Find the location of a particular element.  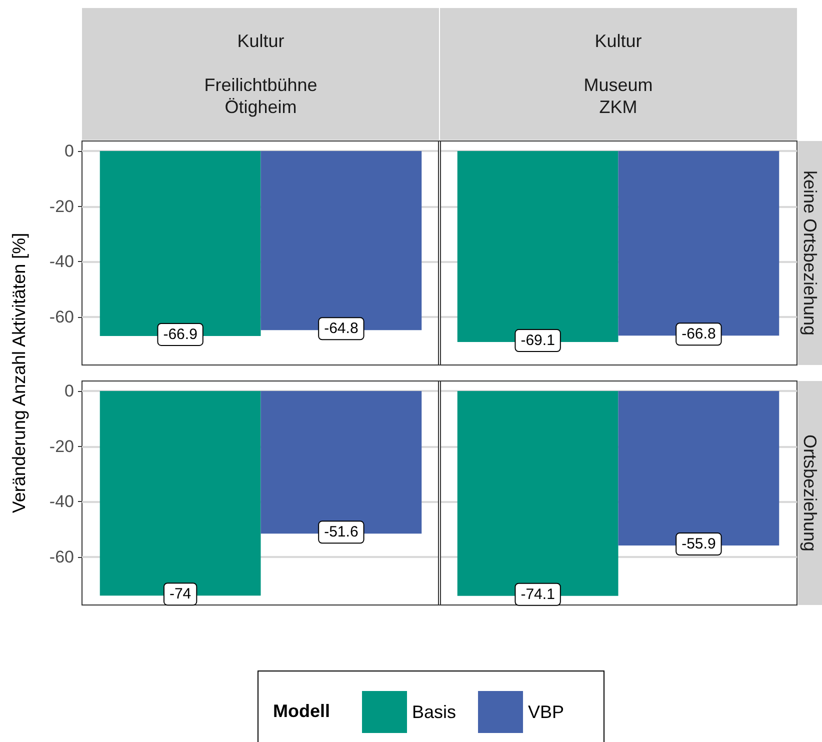

category-label: Kultur Museum ZKM is located at coordinates (618, 74).